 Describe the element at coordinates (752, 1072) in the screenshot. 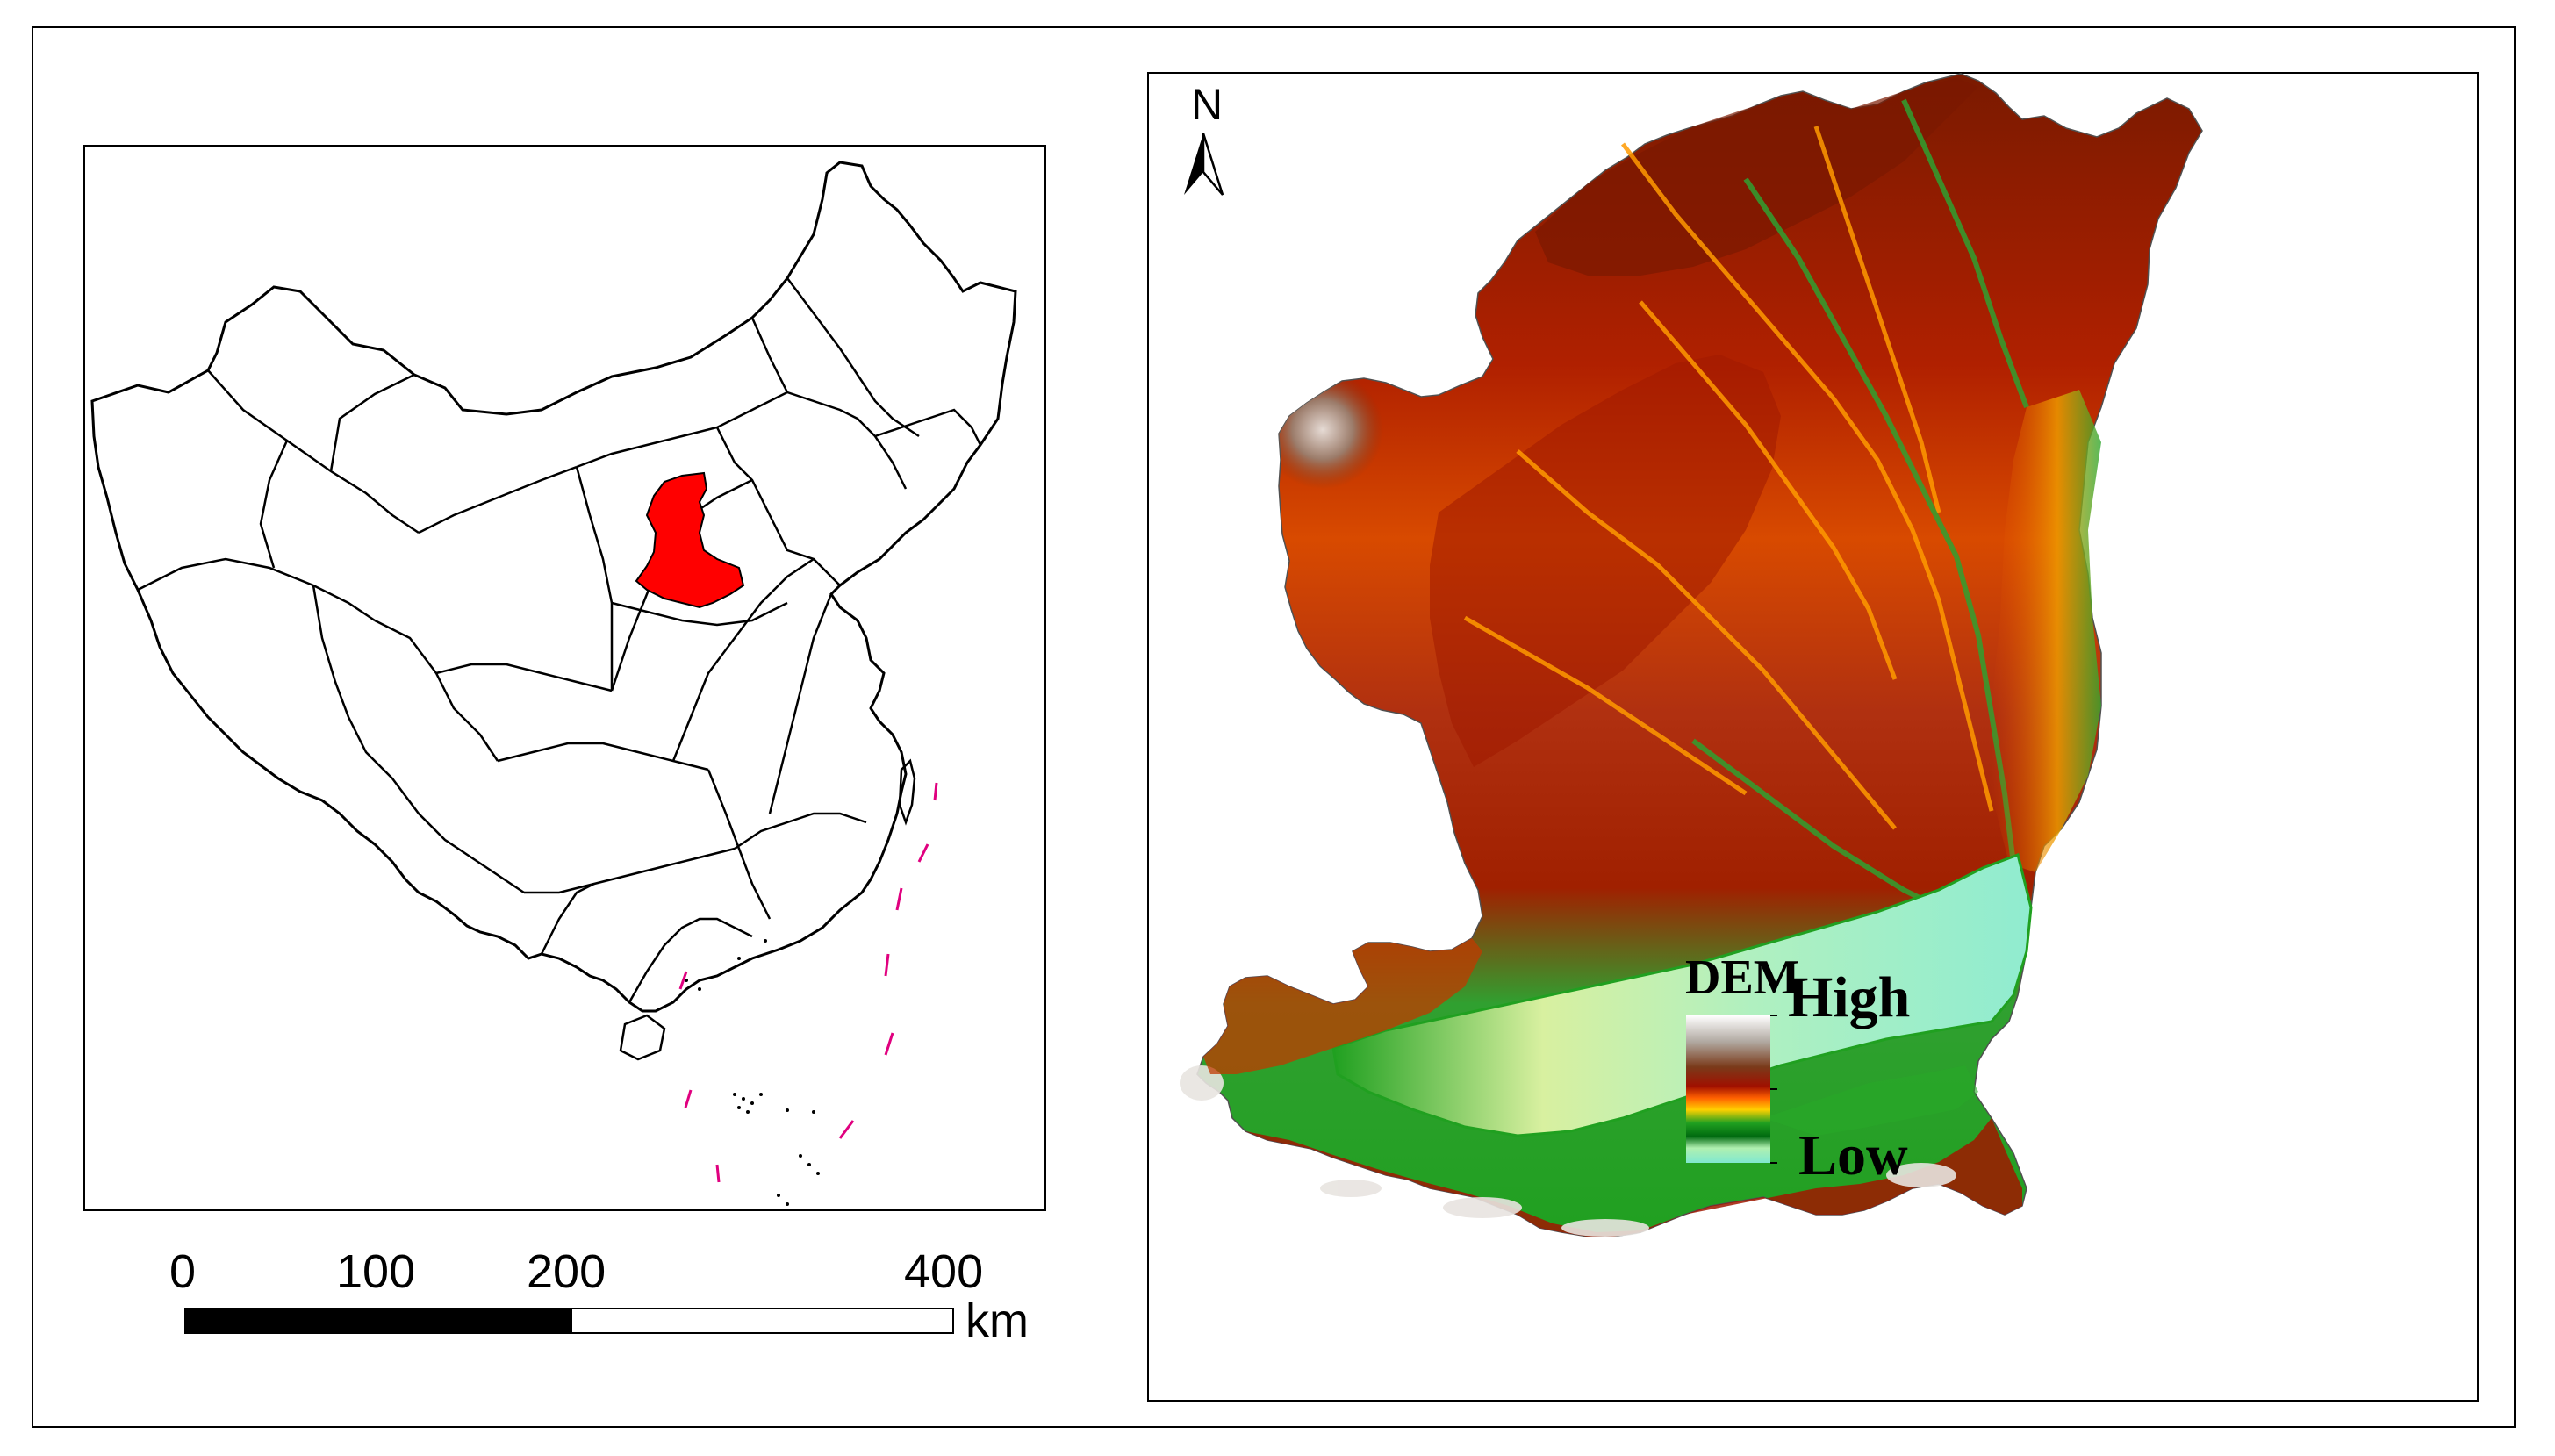

I see `south-china-sea-islands` at that location.